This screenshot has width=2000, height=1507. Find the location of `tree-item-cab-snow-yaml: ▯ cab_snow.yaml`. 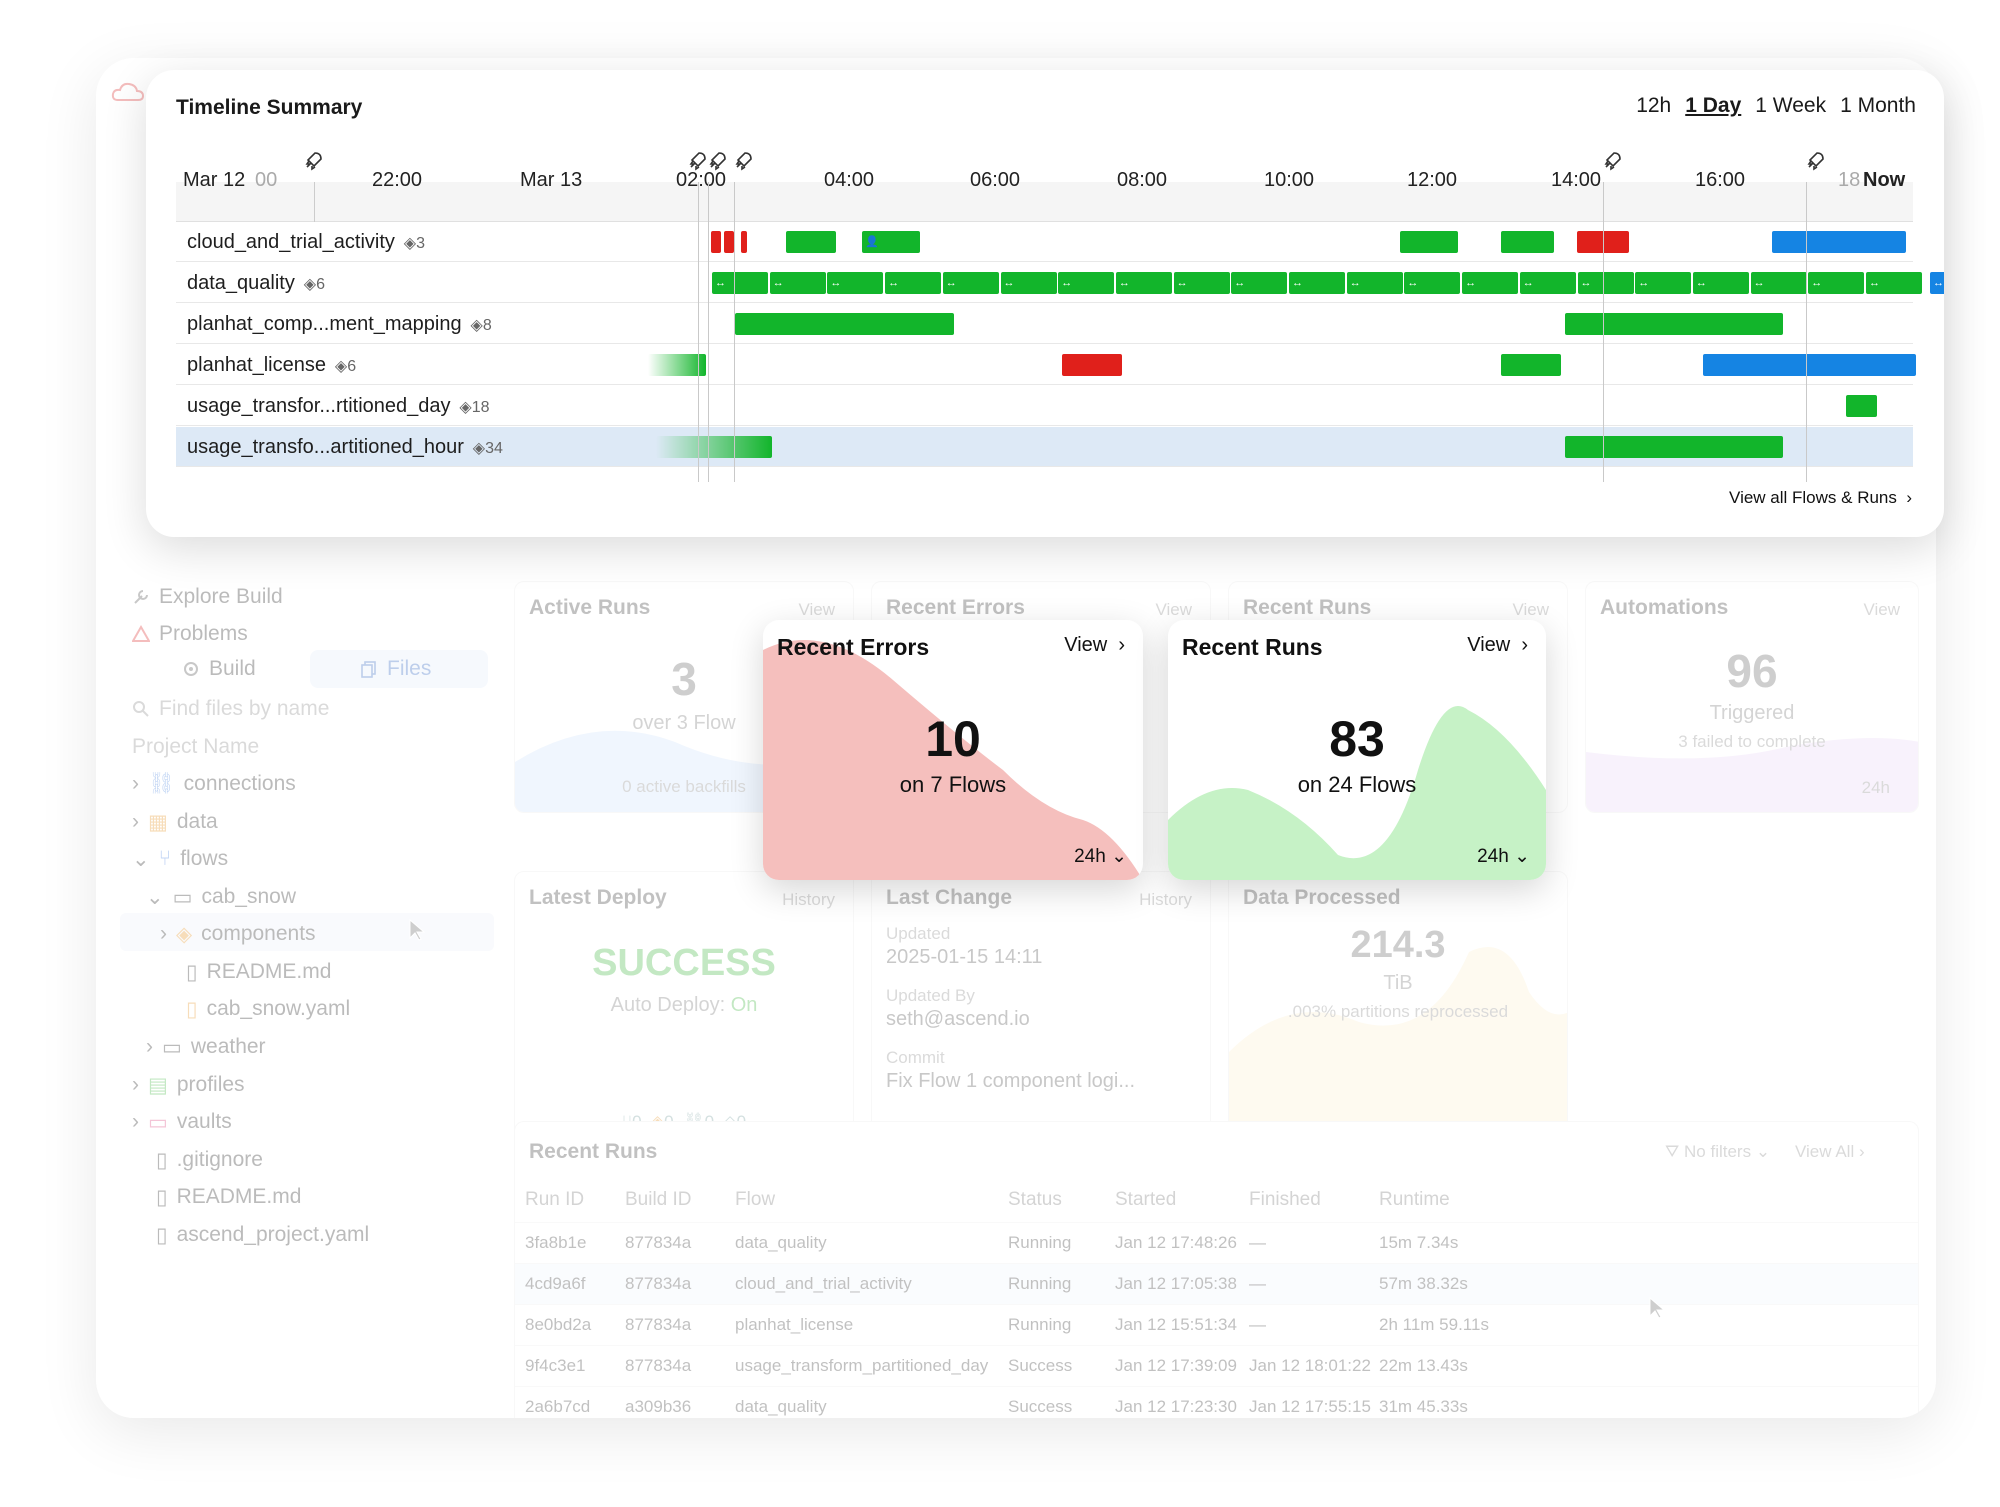

tree-item-cab-snow-yaml: ▯ cab_snow.yaml is located at coordinates (268, 1009).